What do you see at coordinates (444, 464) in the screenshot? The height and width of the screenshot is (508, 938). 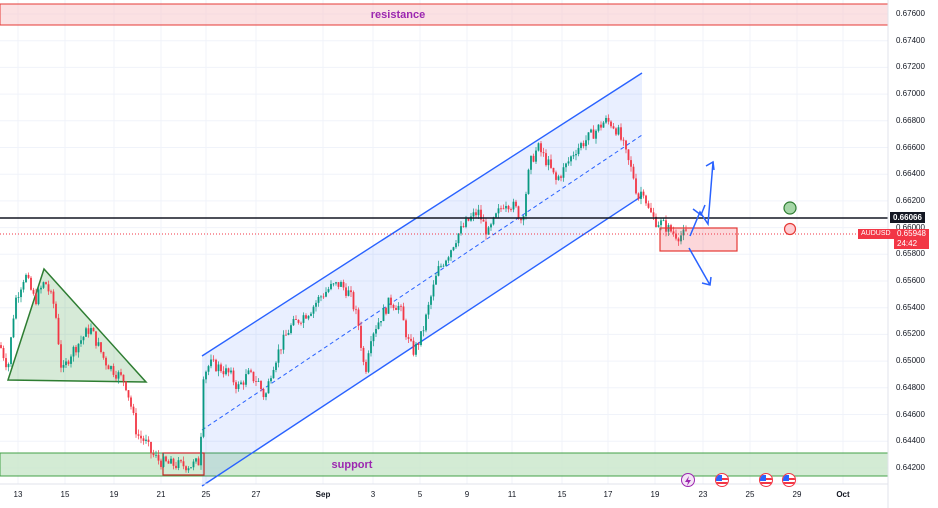 I see `support-zone` at bounding box center [444, 464].